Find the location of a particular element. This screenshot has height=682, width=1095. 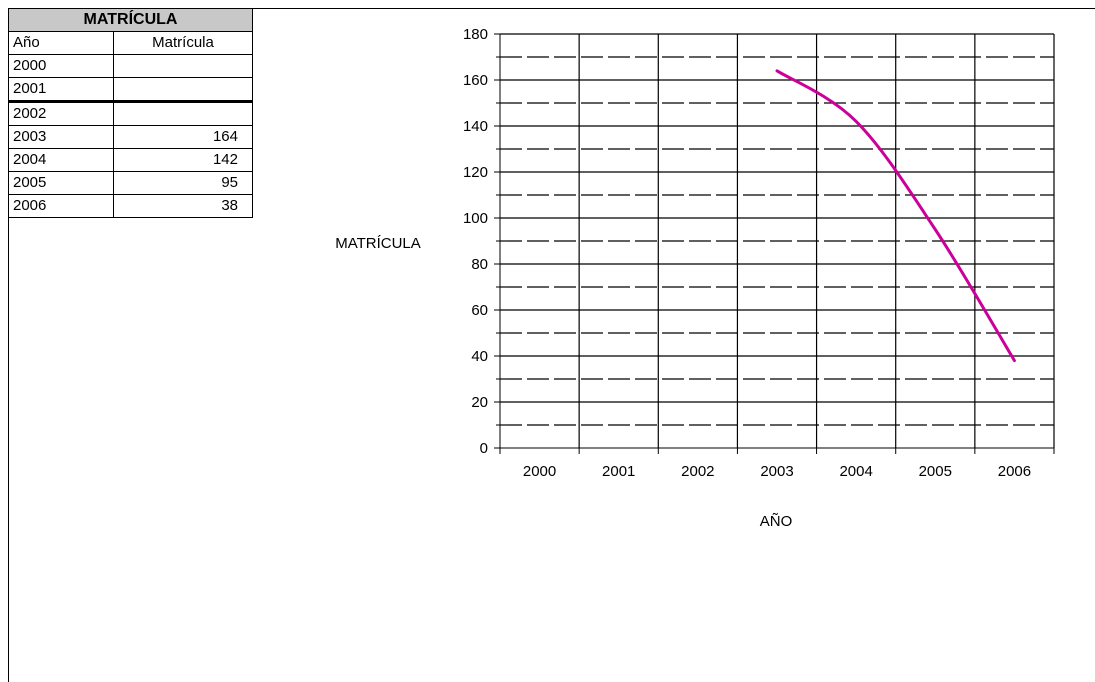

x-tick-label: 2006 is located at coordinates (1014, 471).